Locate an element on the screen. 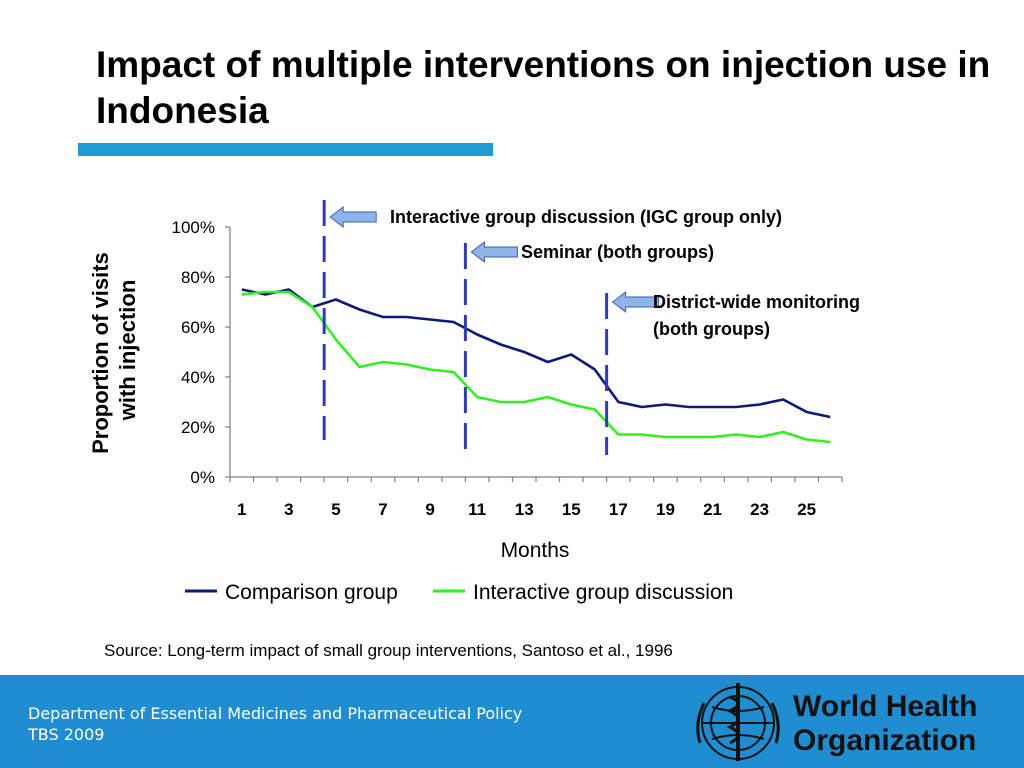  y-tick-label: 60% is located at coordinates (198, 327).